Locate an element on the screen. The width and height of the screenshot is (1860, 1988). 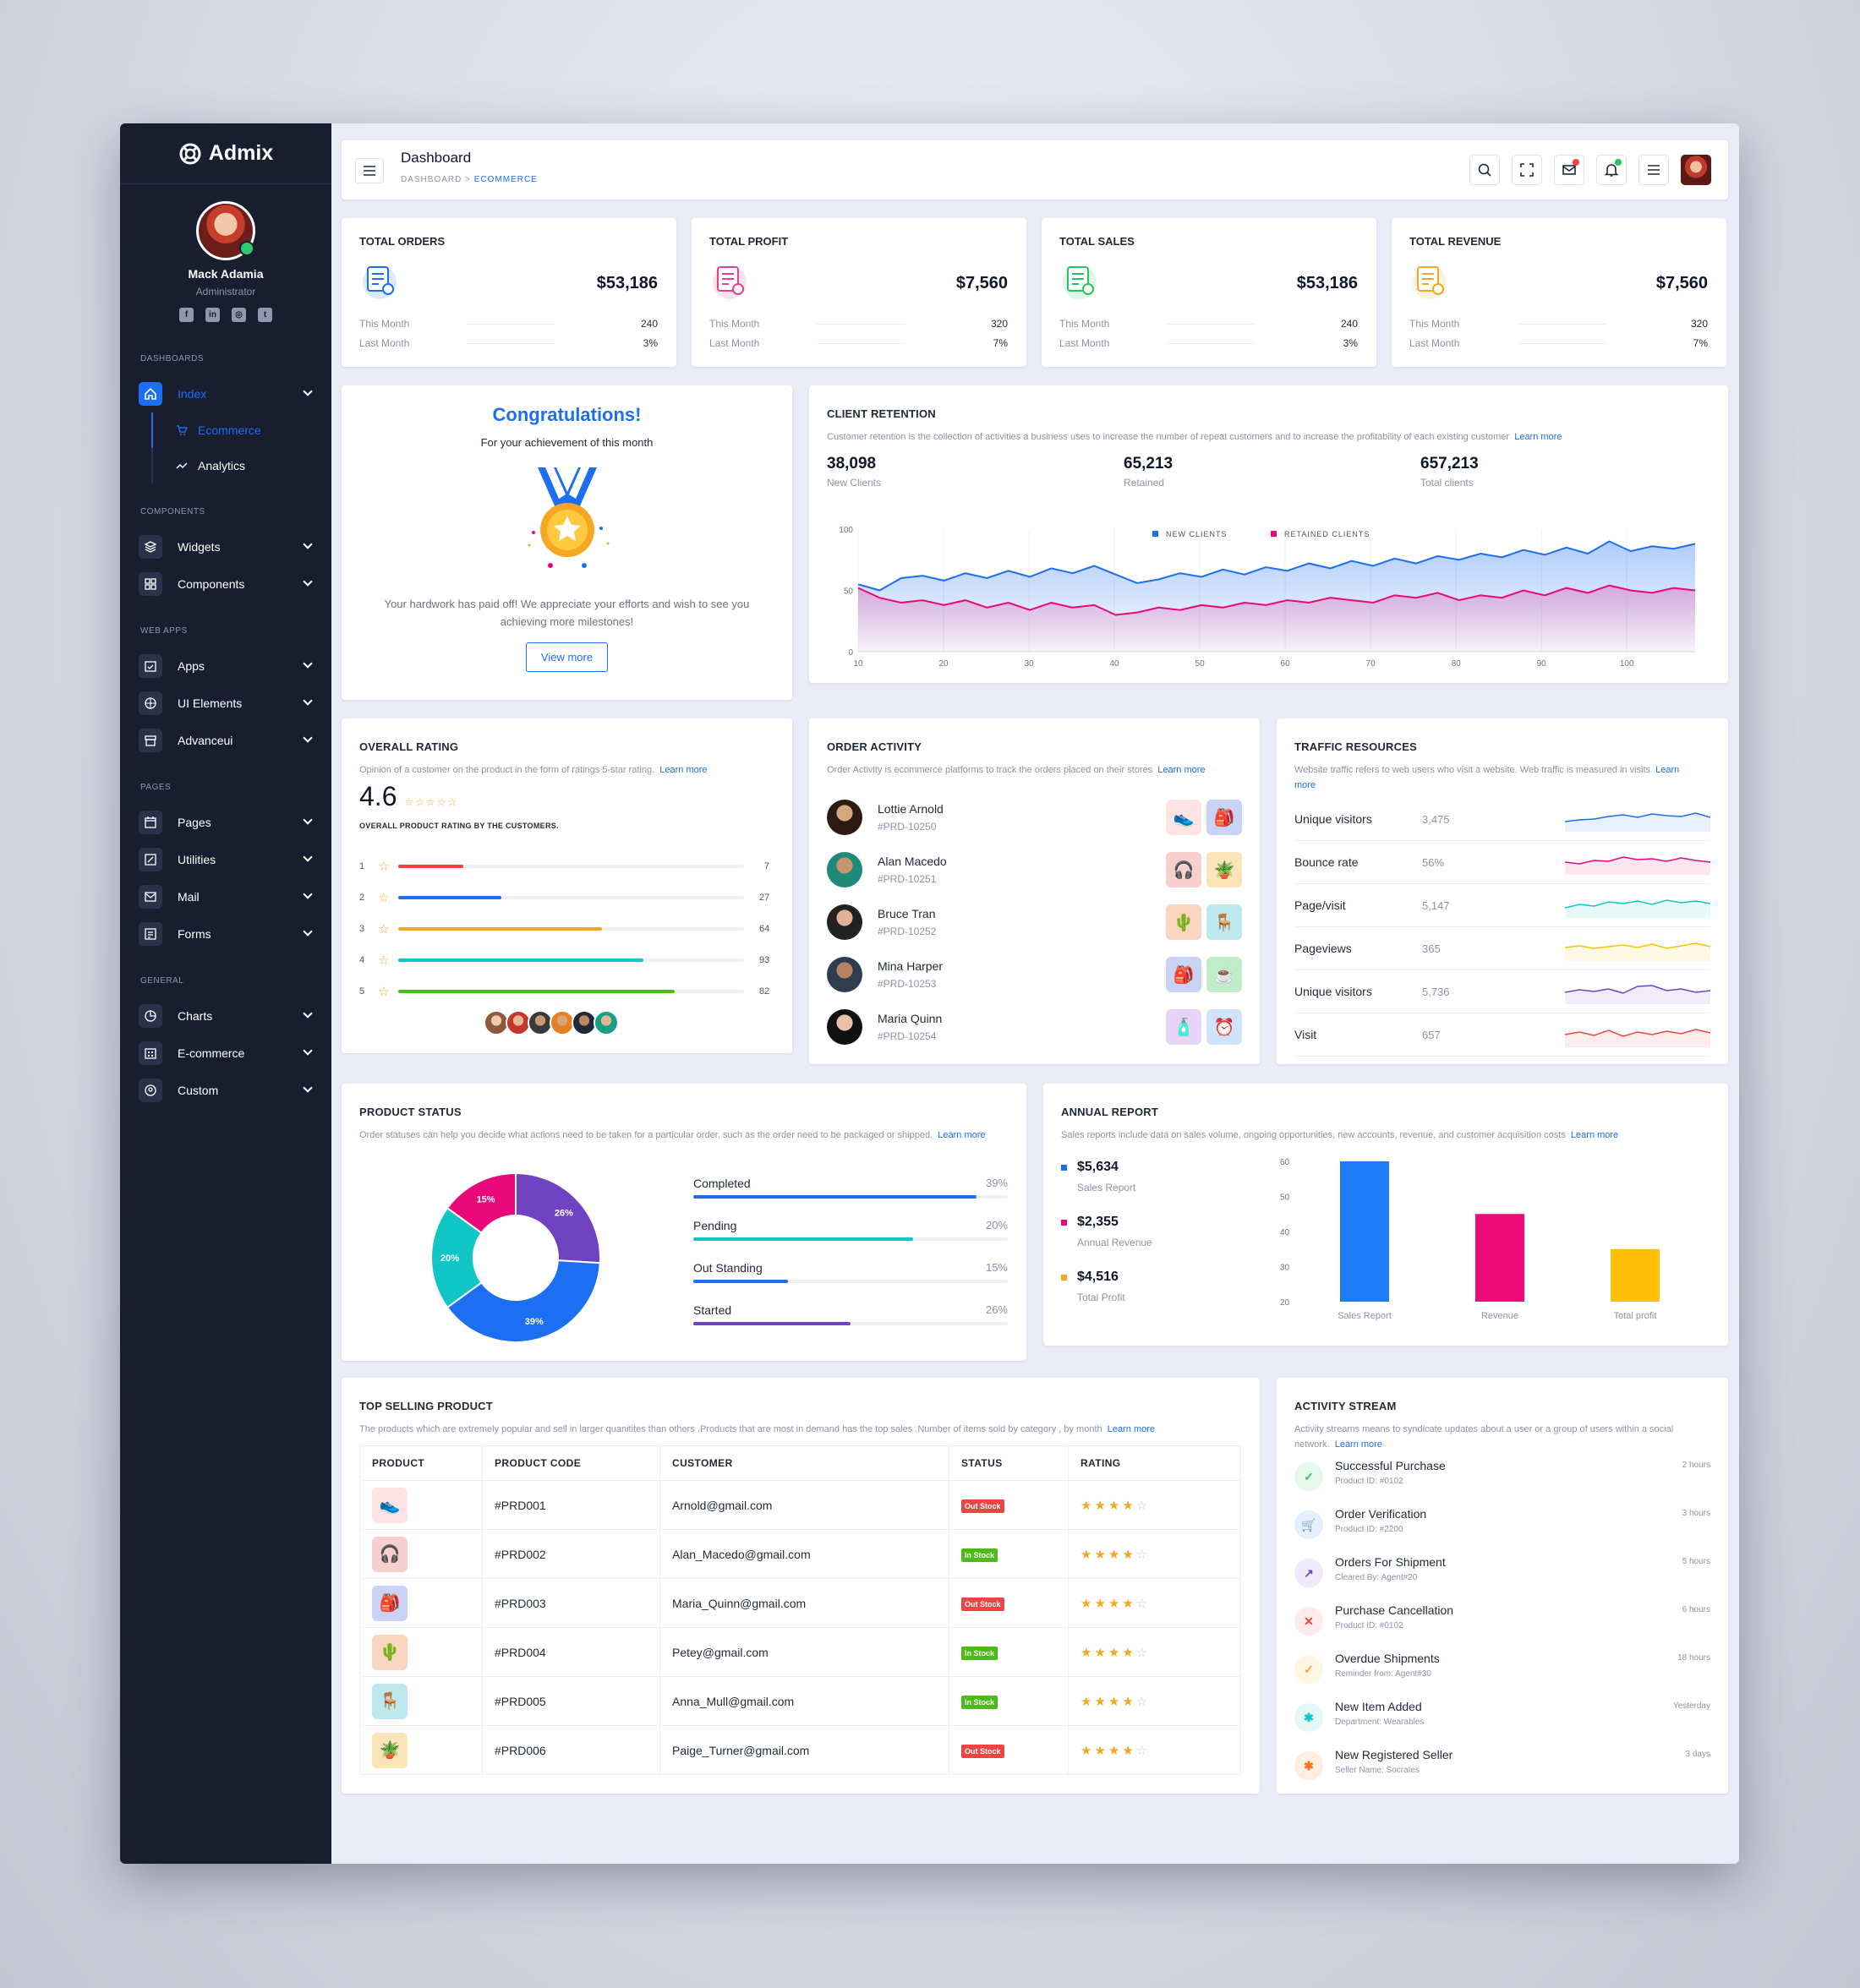
table-row: 🪑 #PRD005 Anna_Mull@gmail.com In Stock ★★★★☆ is located at coordinates (800, 1701).